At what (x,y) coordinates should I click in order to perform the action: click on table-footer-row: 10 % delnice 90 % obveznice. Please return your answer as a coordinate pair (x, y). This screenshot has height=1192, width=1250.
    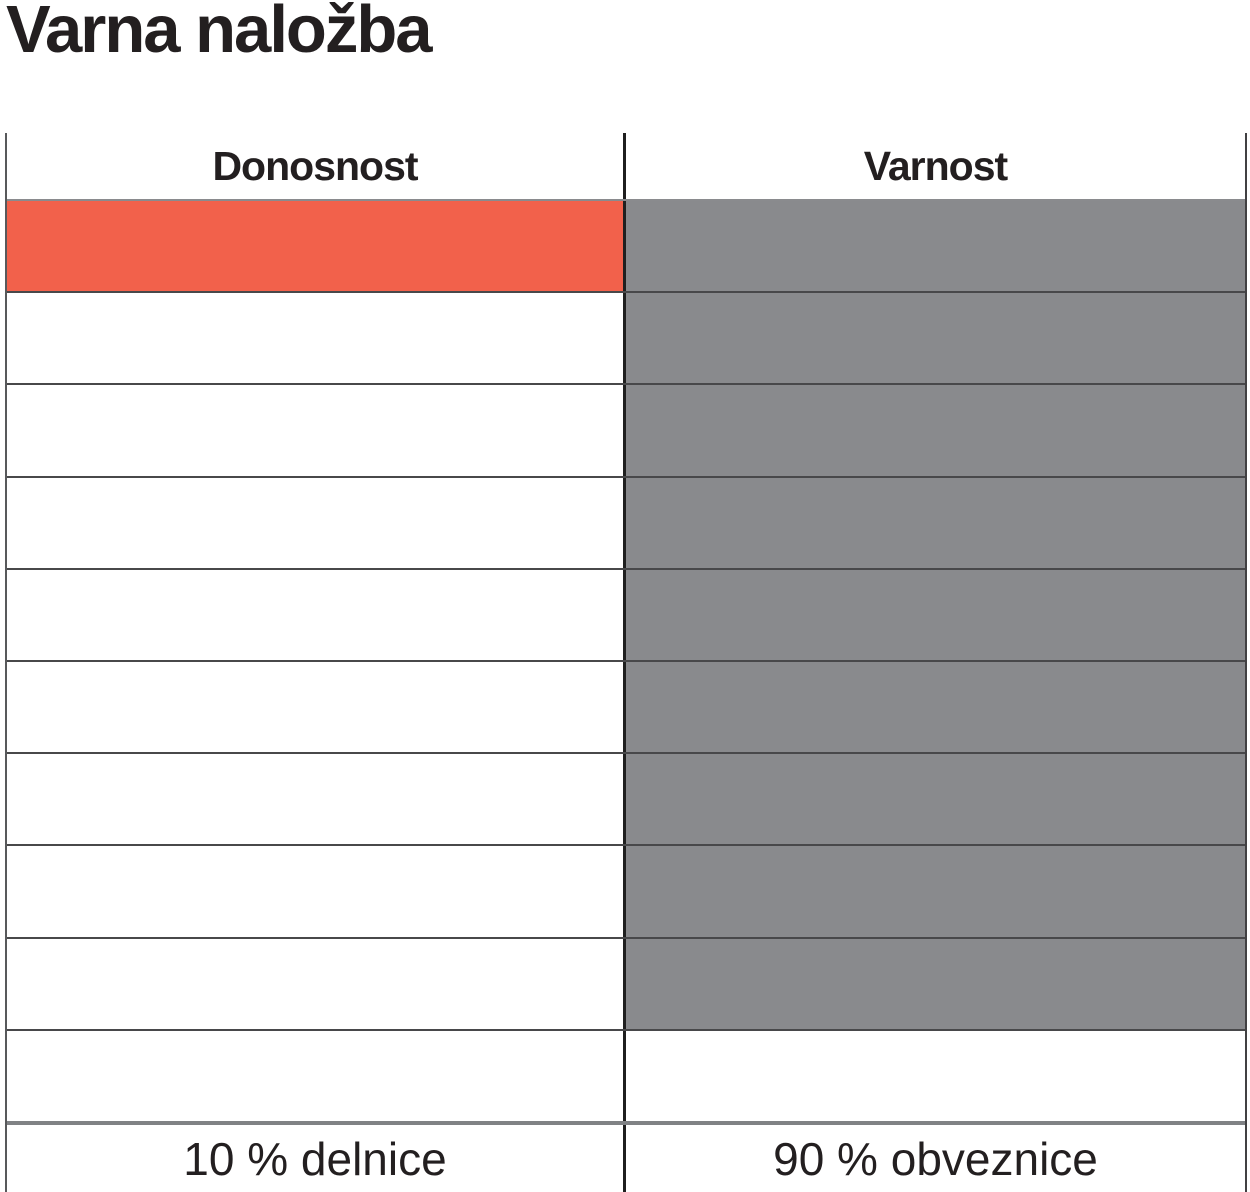
    Looking at the image, I should click on (626, 1156).